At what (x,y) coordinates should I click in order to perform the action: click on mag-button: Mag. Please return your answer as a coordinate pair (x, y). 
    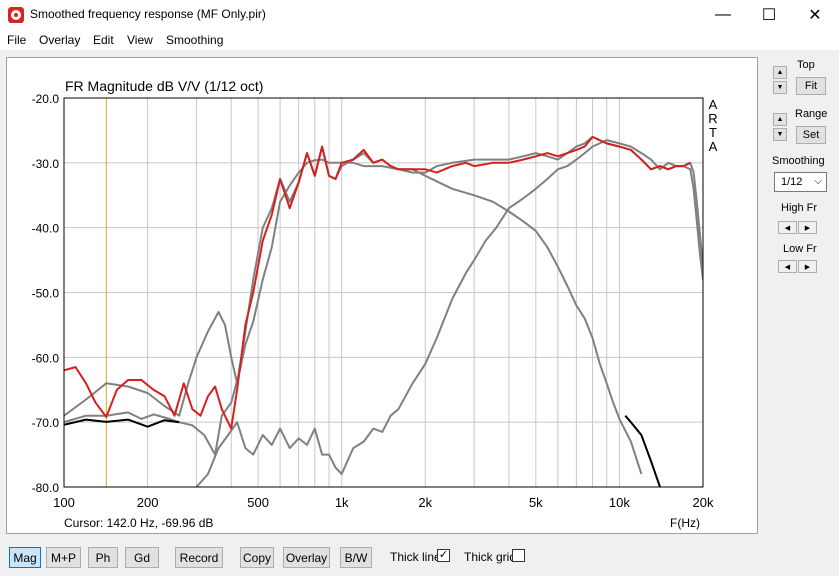
    Looking at the image, I should click on (25, 557).